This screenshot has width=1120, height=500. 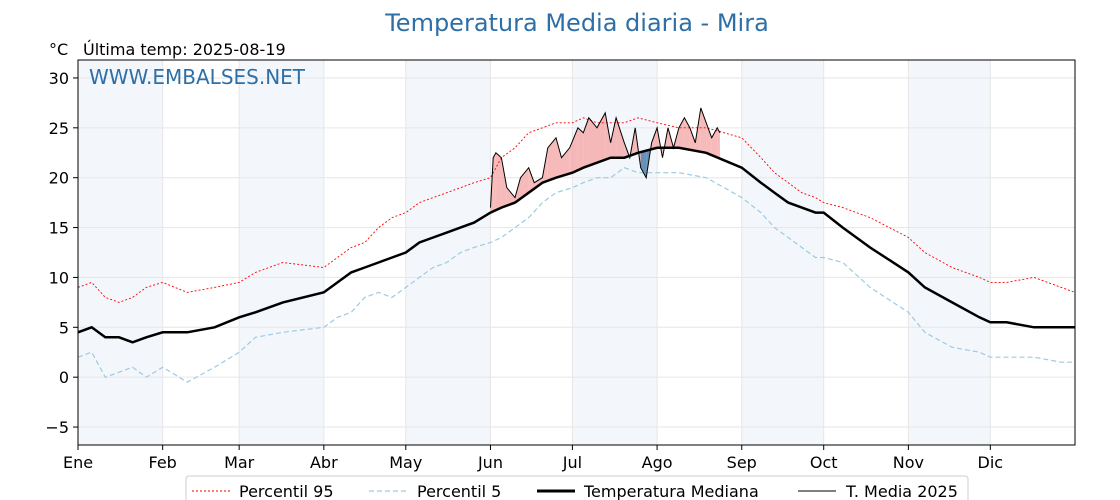 What do you see at coordinates (64, 377) in the screenshot?
I see `y-tick-label-0: 0` at bounding box center [64, 377].